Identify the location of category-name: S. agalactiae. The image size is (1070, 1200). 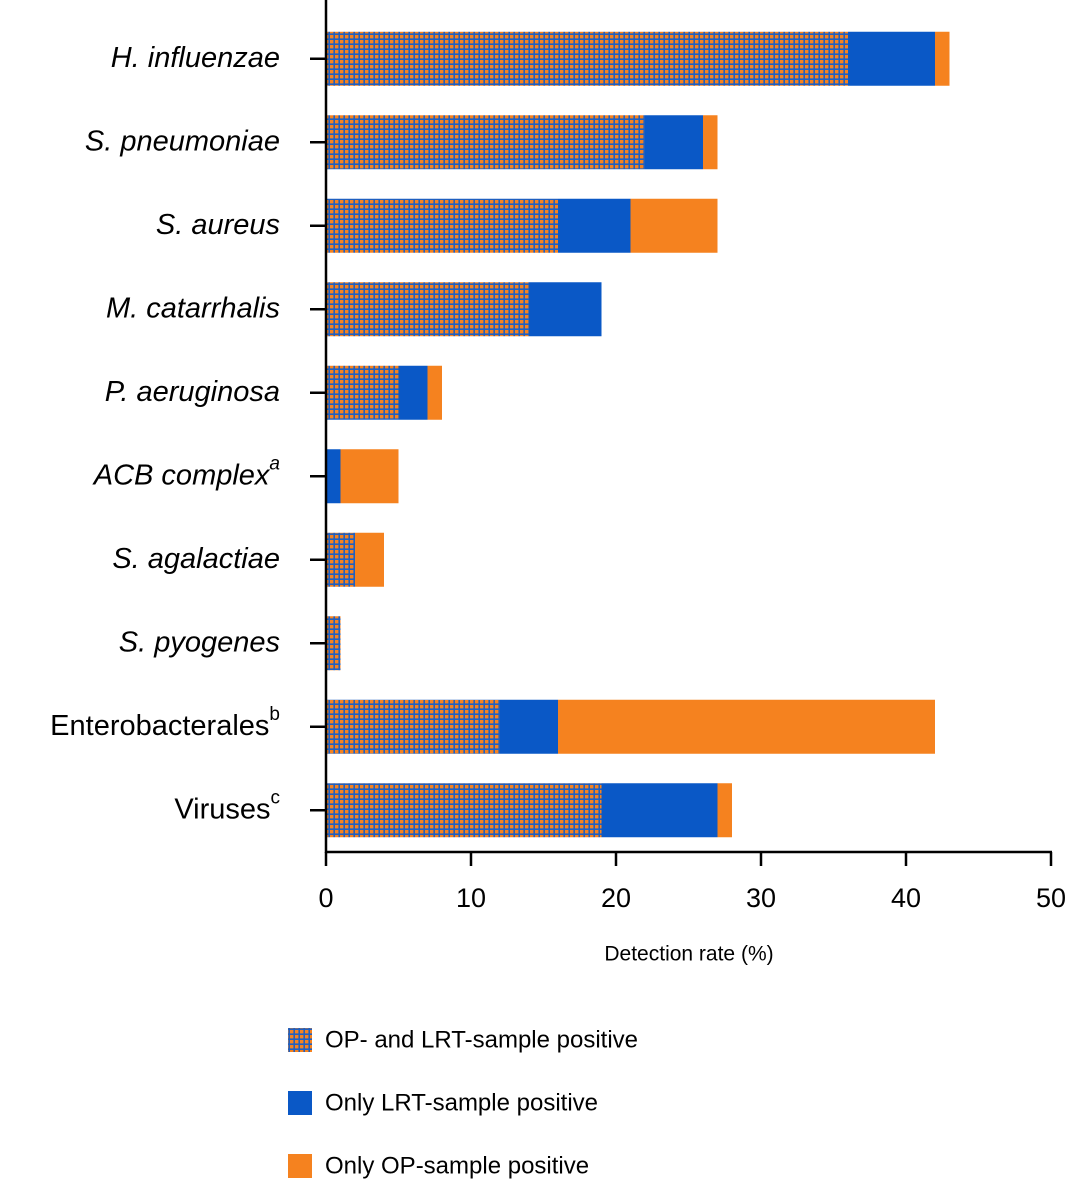
(196, 558).